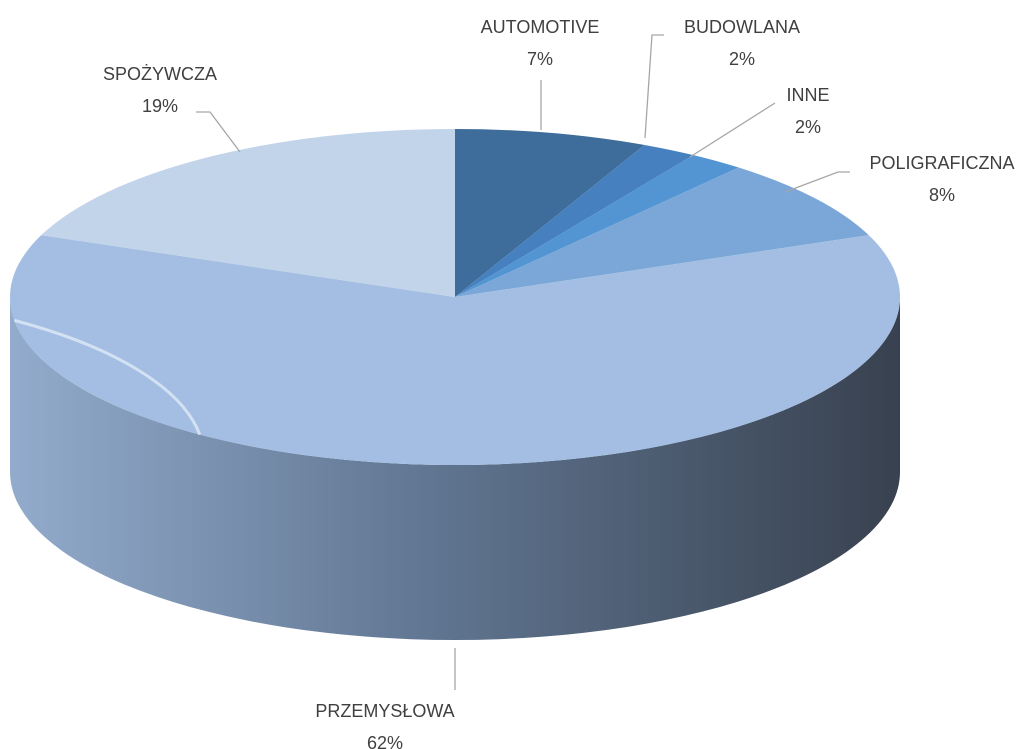 This screenshot has height=749, width=1031. What do you see at coordinates (941, 163) in the screenshot?
I see `data-label-name: POLIGRAFICZNA` at bounding box center [941, 163].